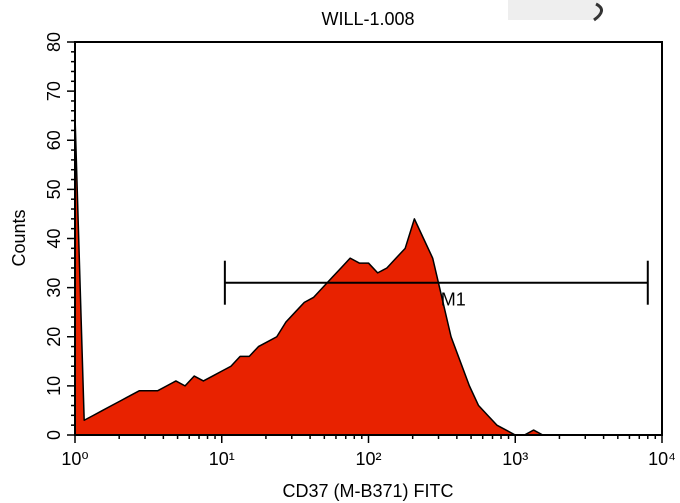 Image resolution: width=680 pixels, height=503 pixels. Describe the element at coordinates (54, 386) in the screenshot. I see `y-tick-label: 10` at that location.